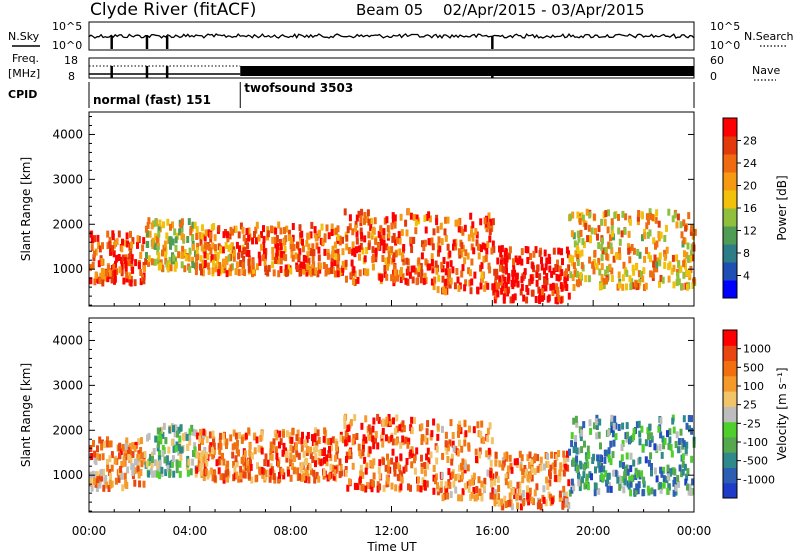  I want to click on nave-label: Nave, so click(766, 70).